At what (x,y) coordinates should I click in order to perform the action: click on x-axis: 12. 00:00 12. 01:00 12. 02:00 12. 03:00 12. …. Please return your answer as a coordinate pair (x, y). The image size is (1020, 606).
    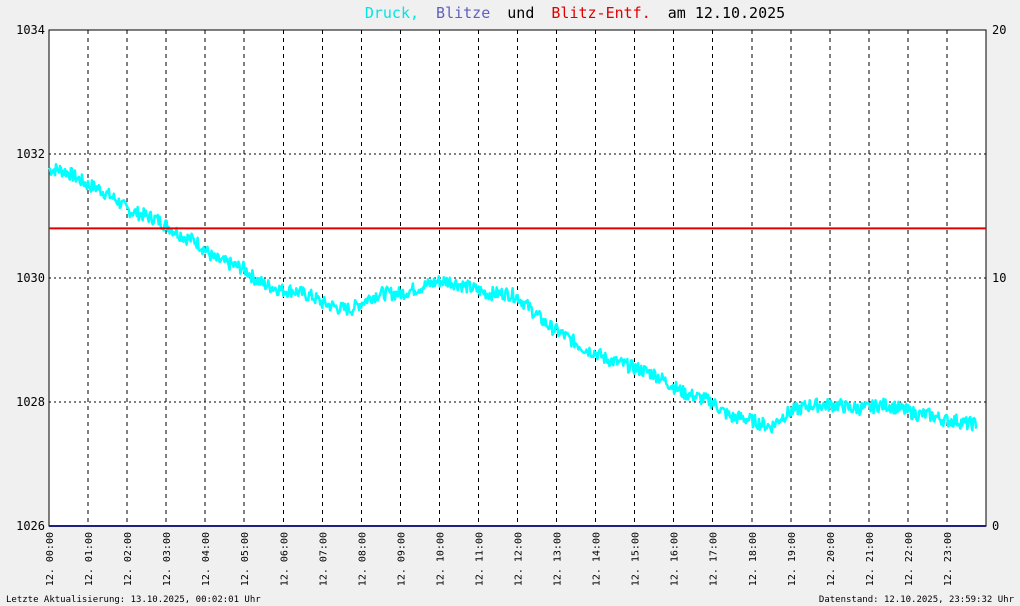
    Looking at the image, I should click on (499, 559).